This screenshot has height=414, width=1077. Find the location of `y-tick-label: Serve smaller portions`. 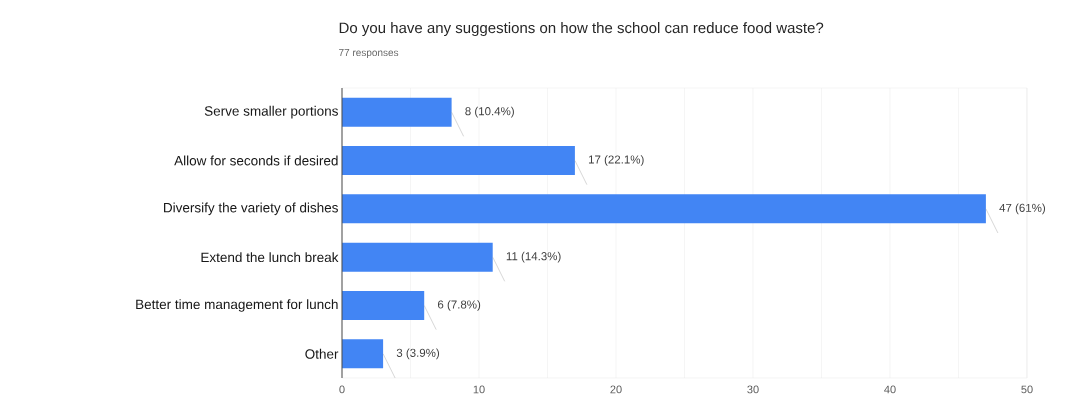

y-tick-label: Serve smaller portions is located at coordinates (271, 112).